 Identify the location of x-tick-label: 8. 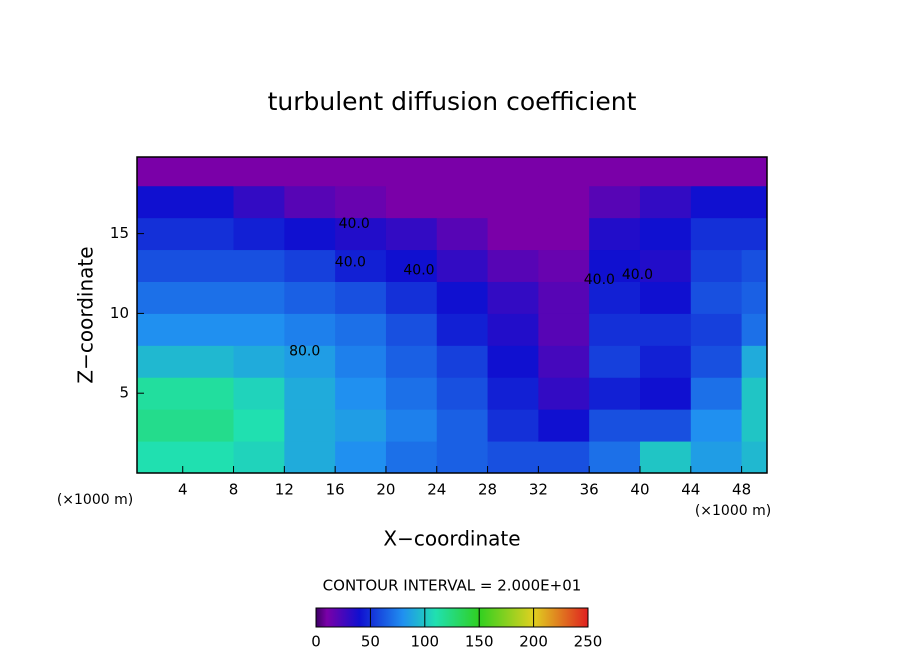
(234, 490).